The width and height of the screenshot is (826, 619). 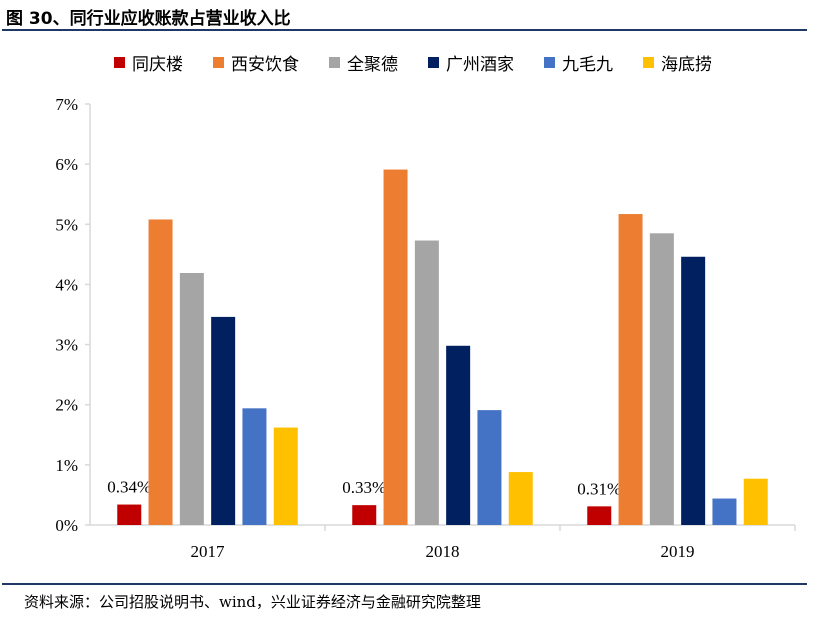 I want to click on y-tick-label: 6%, so click(x=66, y=164).